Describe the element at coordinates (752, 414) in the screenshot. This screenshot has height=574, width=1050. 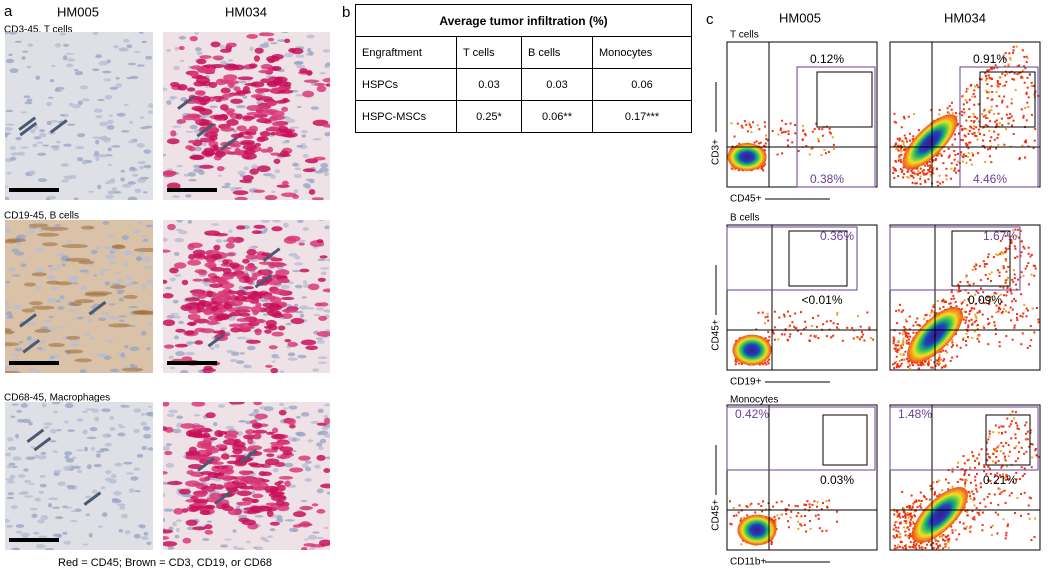
I see `gate-percent: 0.42%` at that location.